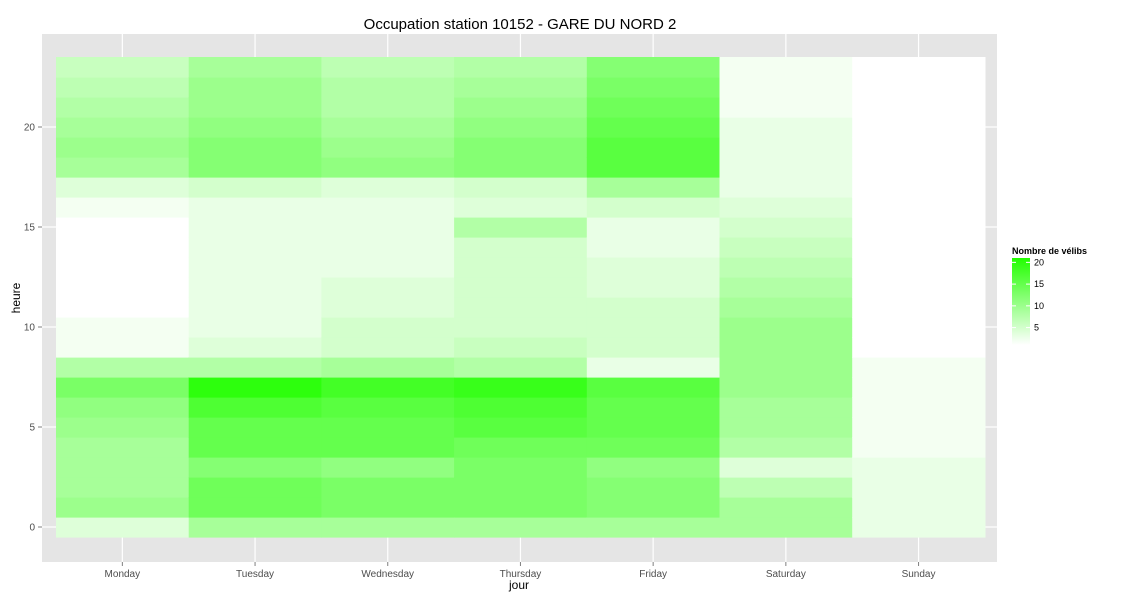  Describe the element at coordinates (1039, 284) in the screenshot. I see `legend-tick-label: 15` at that location.